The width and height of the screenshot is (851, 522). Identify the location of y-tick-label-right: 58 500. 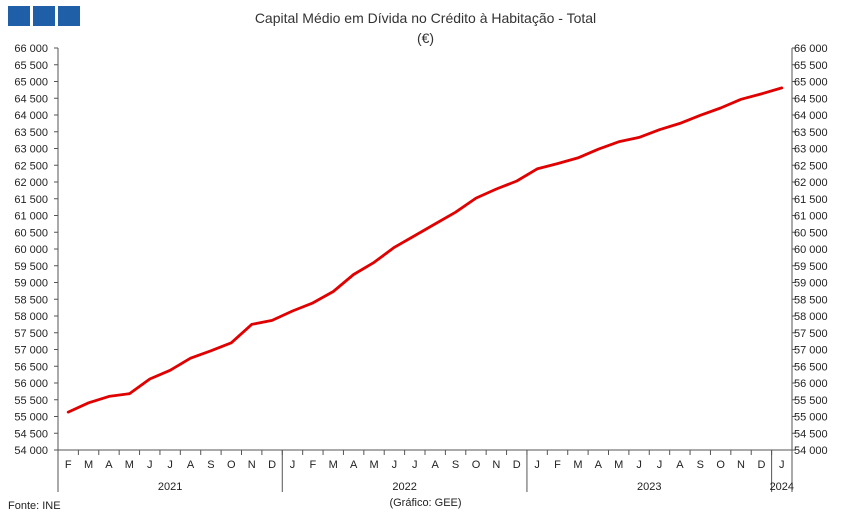
(811, 300).